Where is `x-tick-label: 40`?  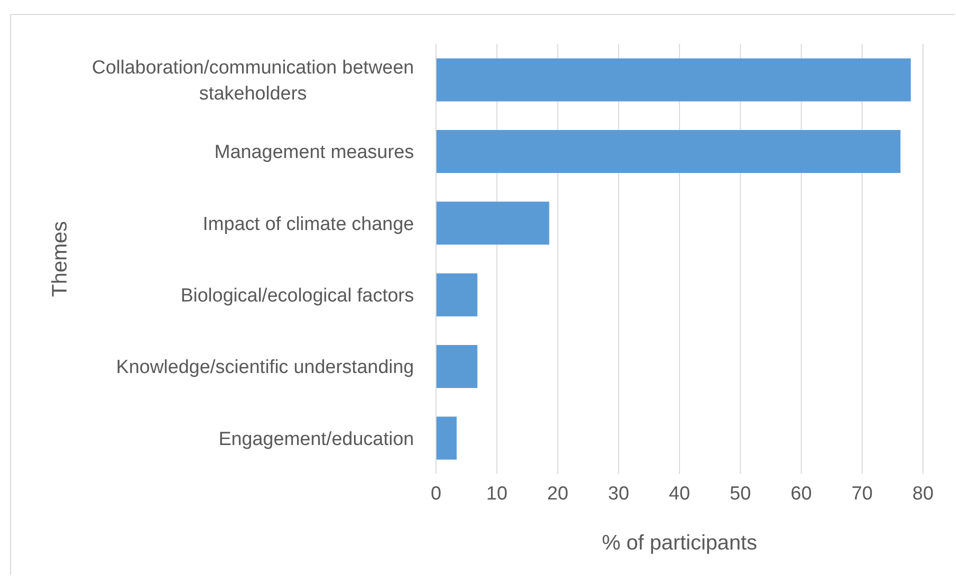 x-tick-label: 40 is located at coordinates (679, 493).